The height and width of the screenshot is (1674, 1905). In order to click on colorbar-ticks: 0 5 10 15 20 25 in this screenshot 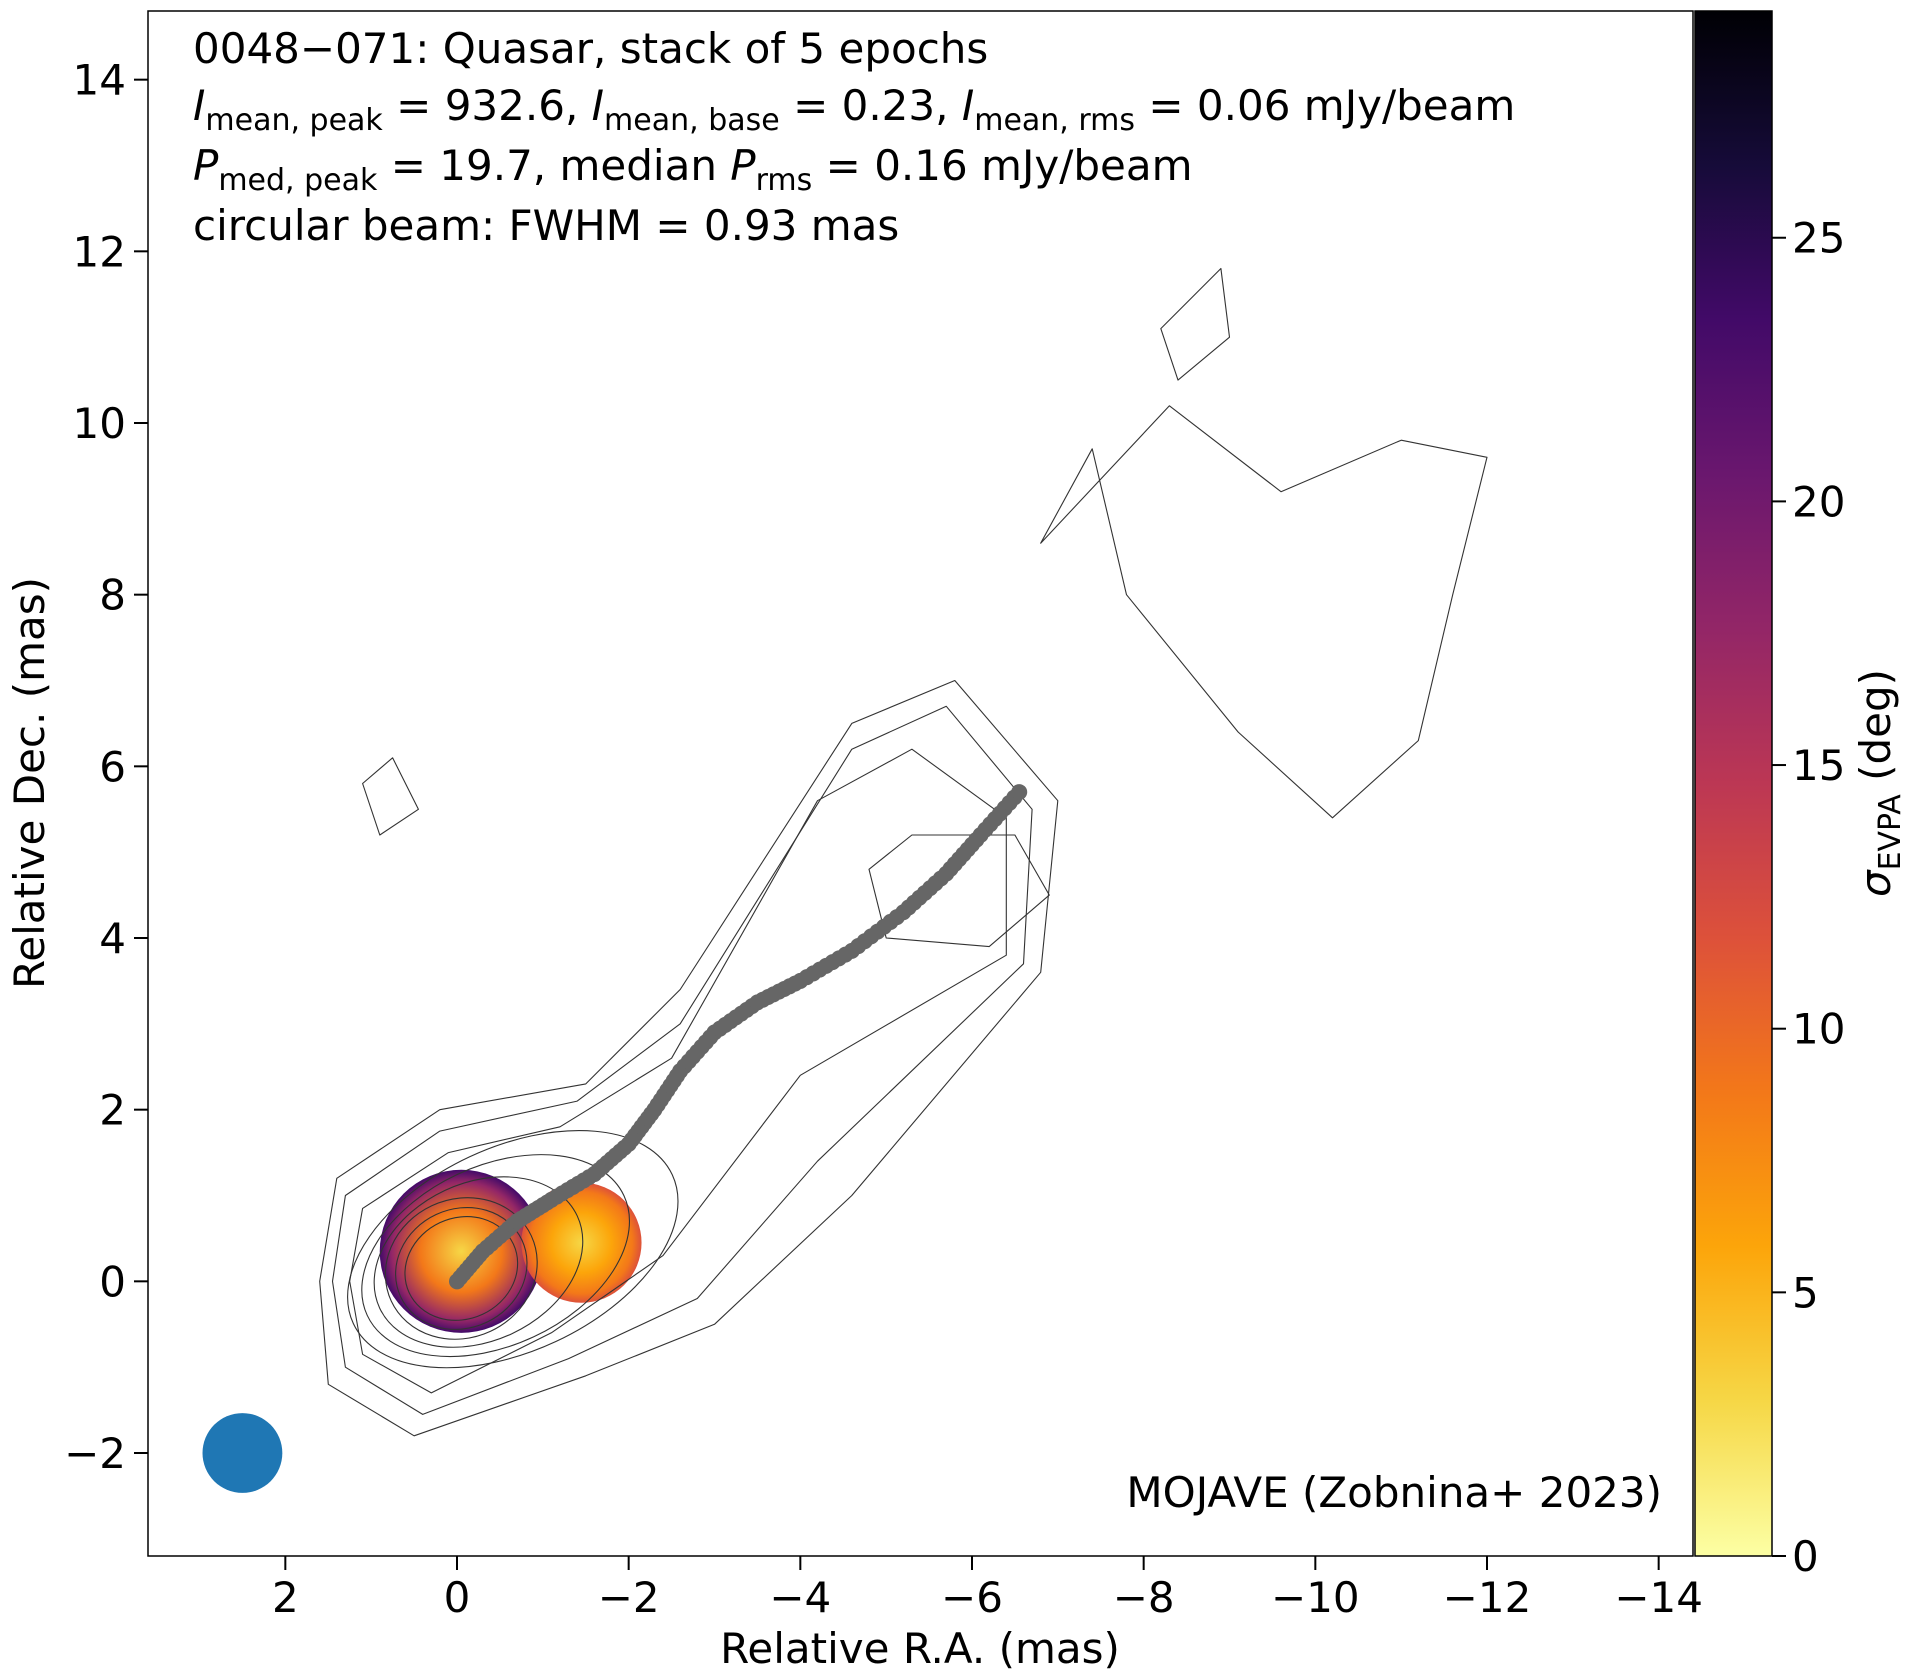, I will do `click(1808, 897)`.